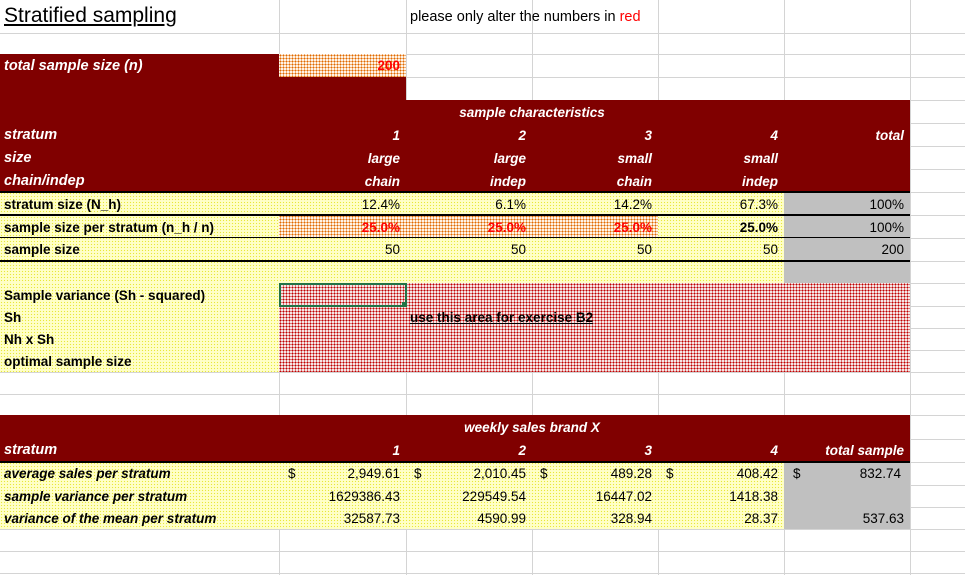 The width and height of the screenshot is (965, 575). Describe the element at coordinates (506, 227) in the screenshot. I see `sample-share-input-2: 25.0%` at that location.